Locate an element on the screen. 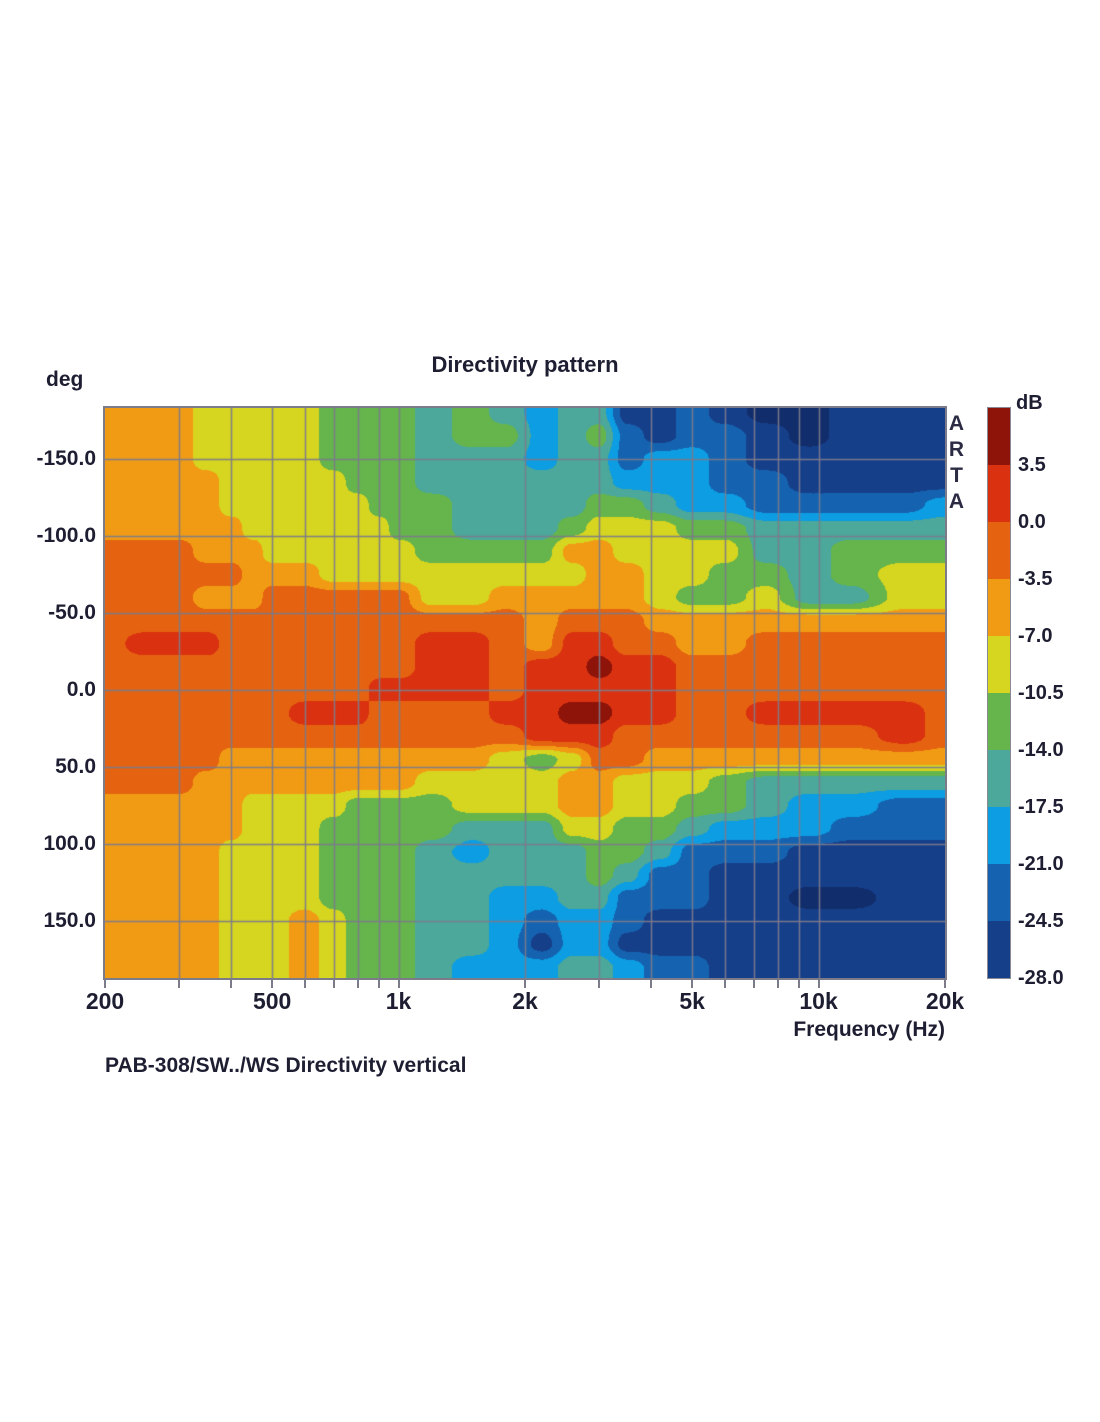  y-tick-label: 150.0 is located at coordinates (69, 920).